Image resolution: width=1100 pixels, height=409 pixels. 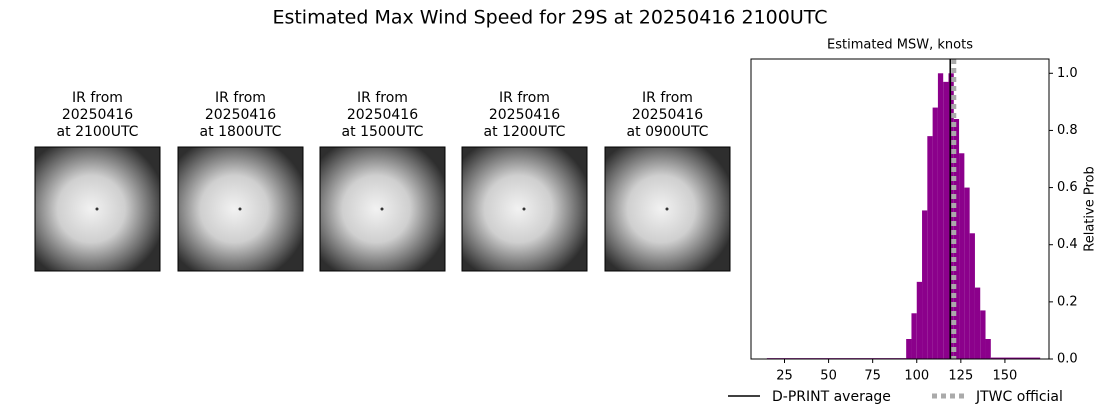 I want to click on x-tick-label: 100, so click(x=916, y=376).